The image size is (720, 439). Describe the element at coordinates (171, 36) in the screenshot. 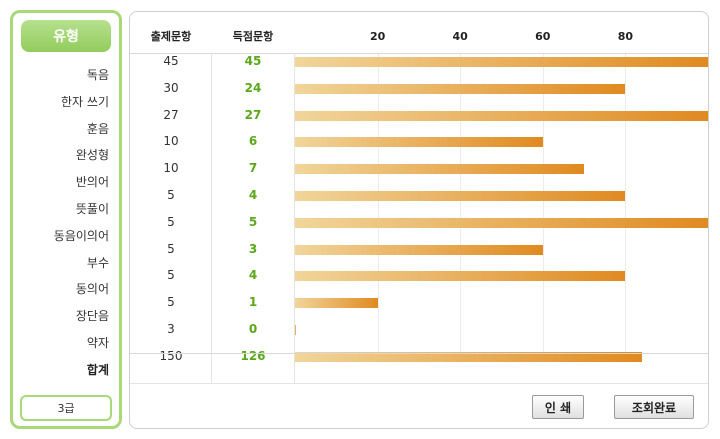

I see `header-total-questions: 출제문항` at that location.